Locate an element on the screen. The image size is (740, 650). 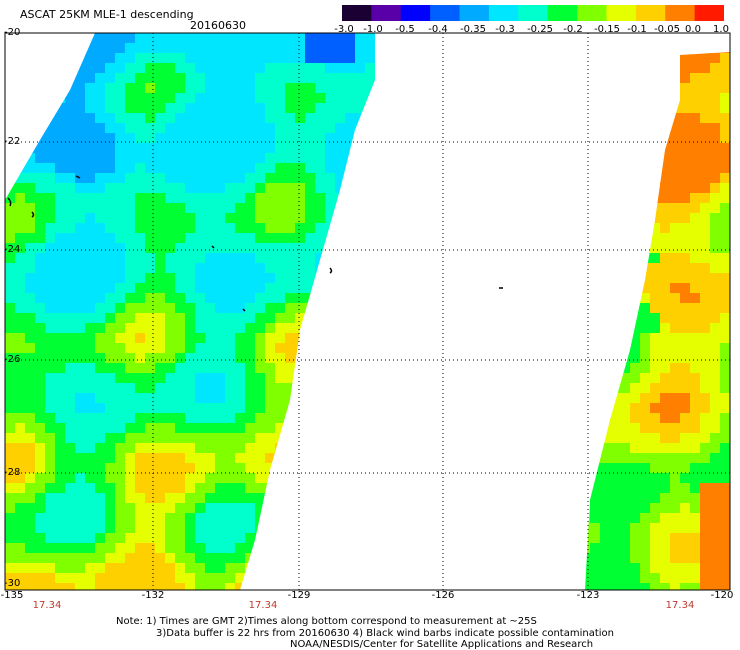
latitude-label: -20 is located at coordinates (12, 32).